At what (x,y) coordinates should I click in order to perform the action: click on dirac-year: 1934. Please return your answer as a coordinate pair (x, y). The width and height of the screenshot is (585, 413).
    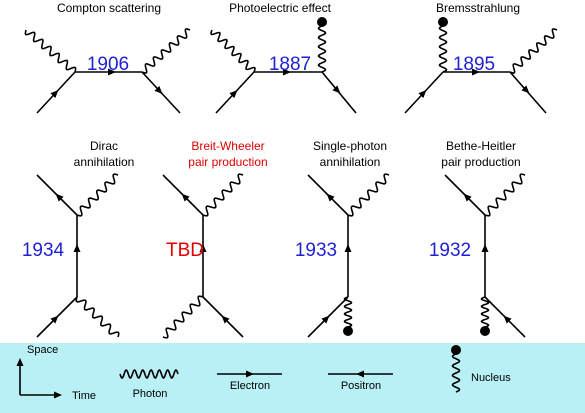
    Looking at the image, I should click on (43, 250).